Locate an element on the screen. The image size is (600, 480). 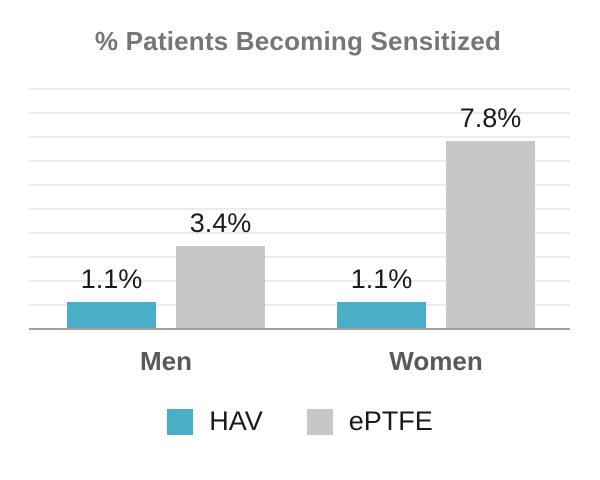
bar-hav-men is located at coordinates (111, 314).